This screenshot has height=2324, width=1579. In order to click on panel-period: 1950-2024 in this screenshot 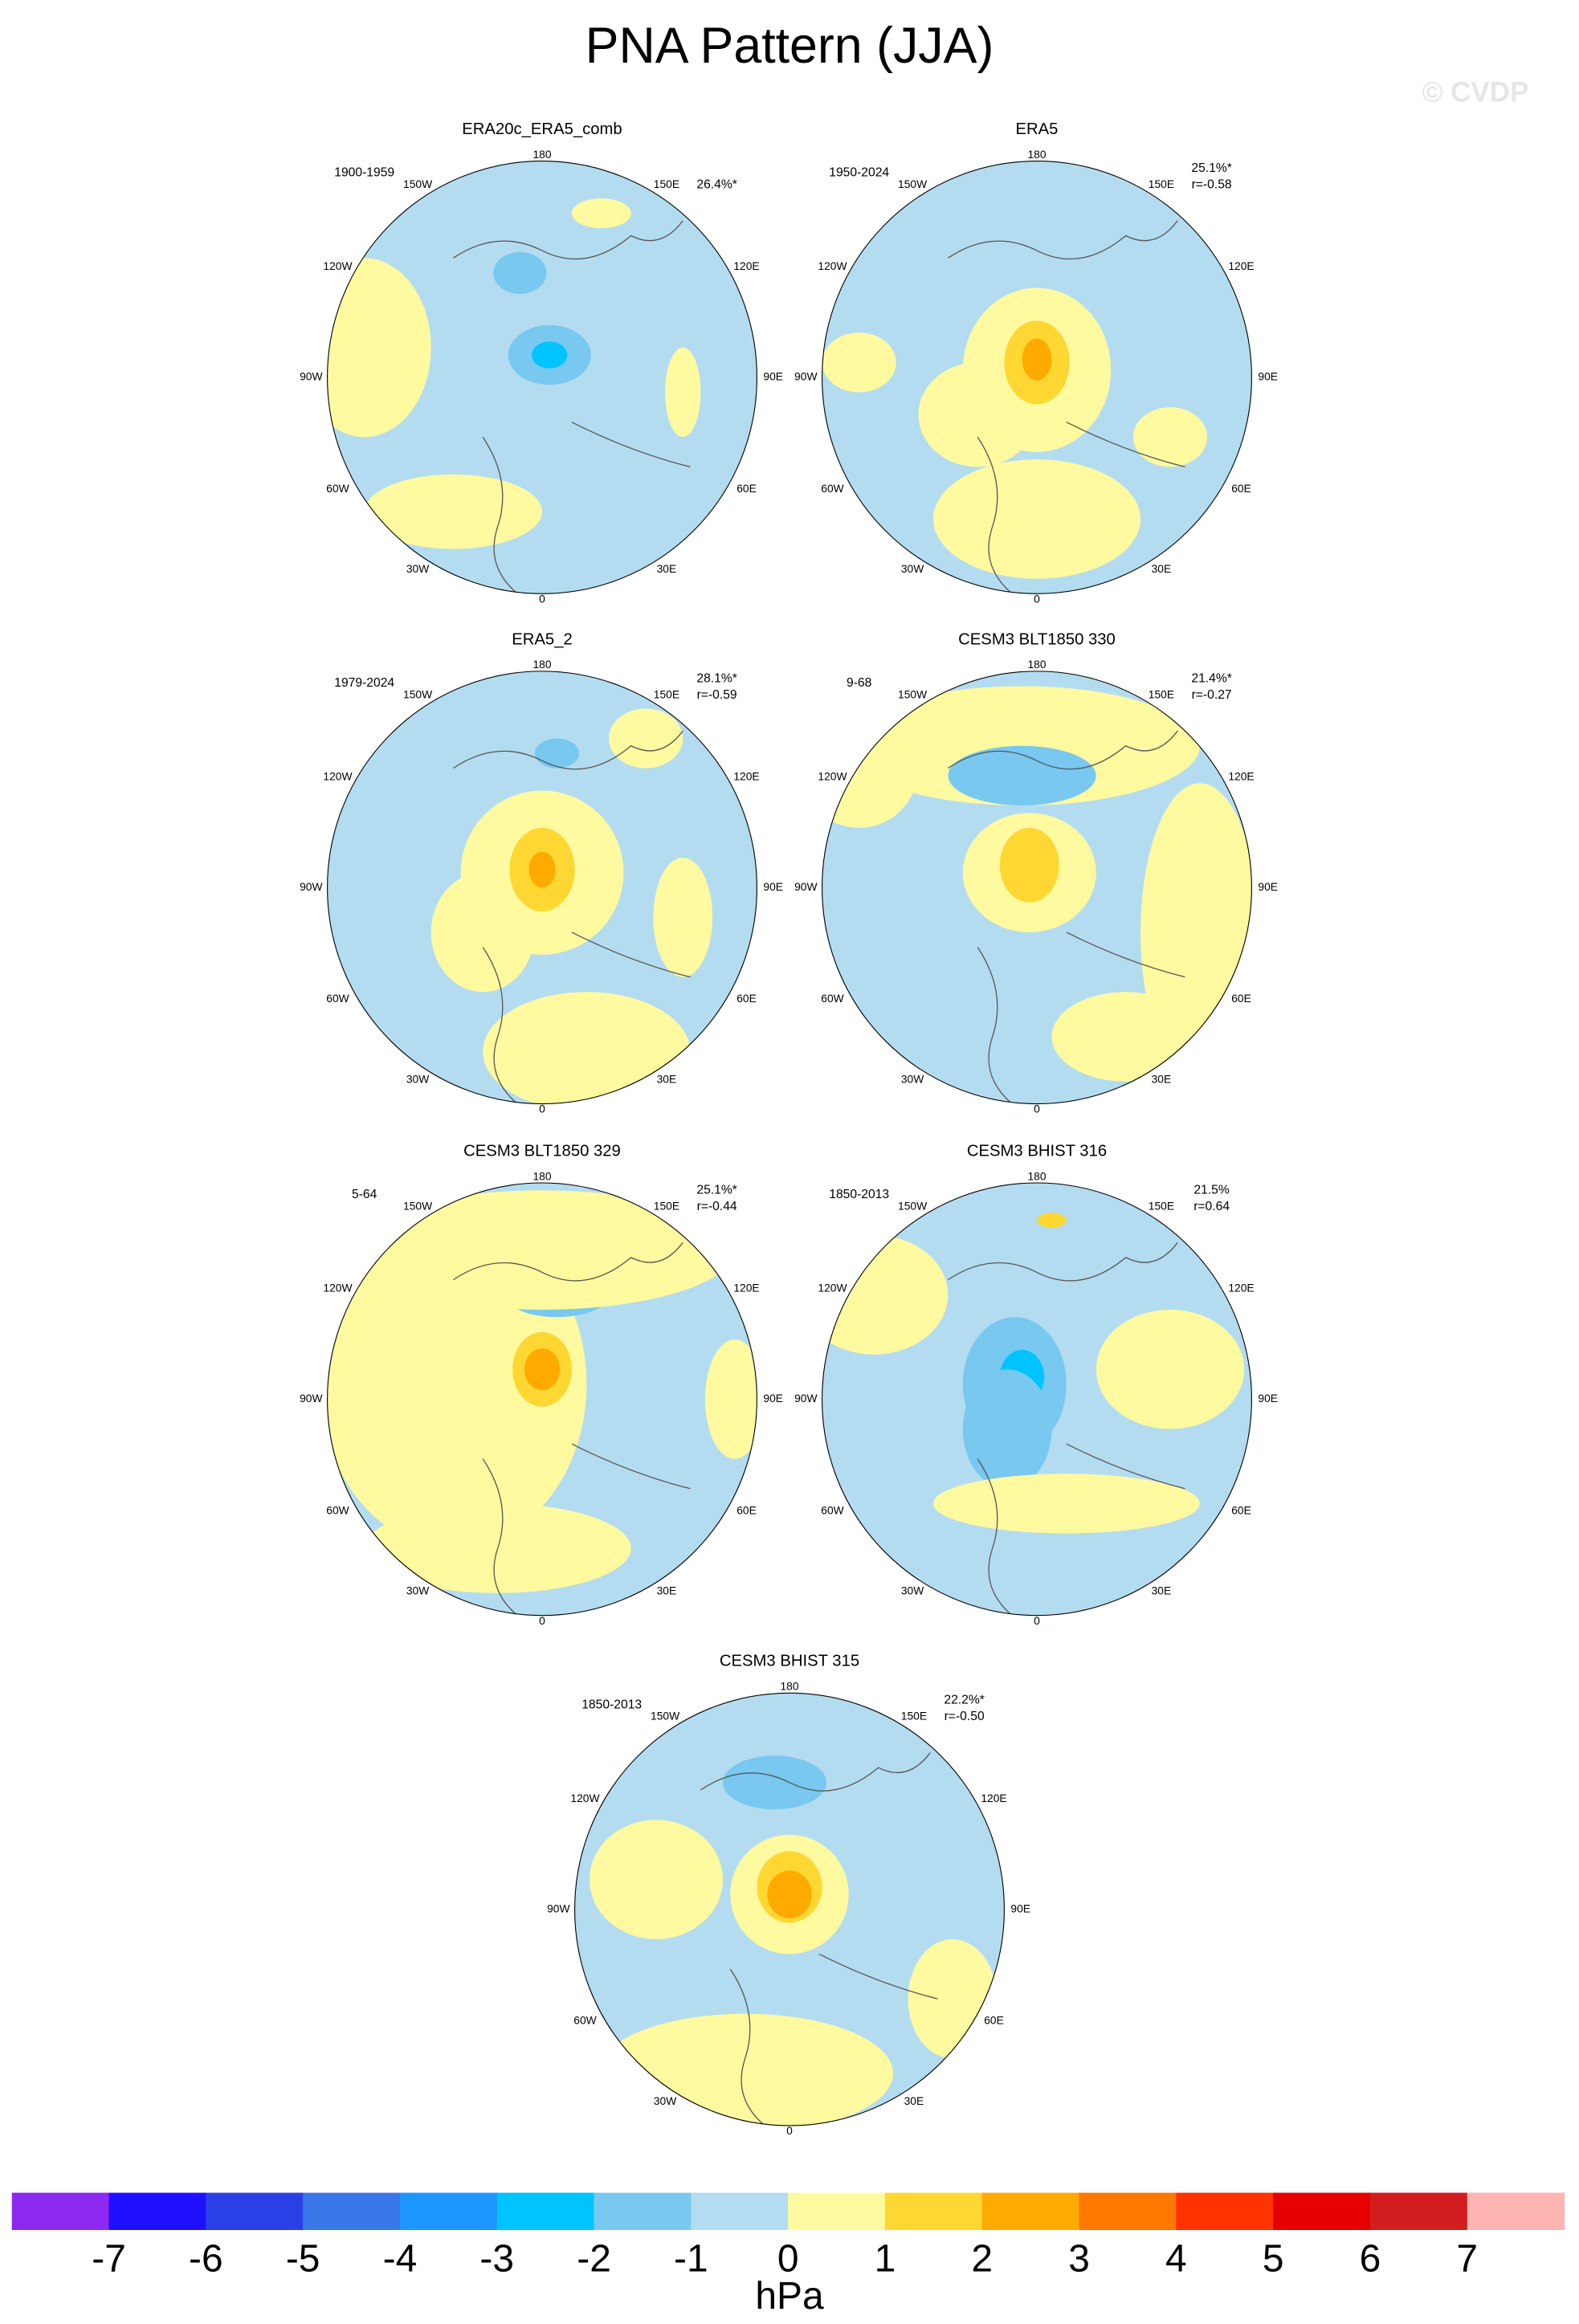, I will do `click(859, 173)`.